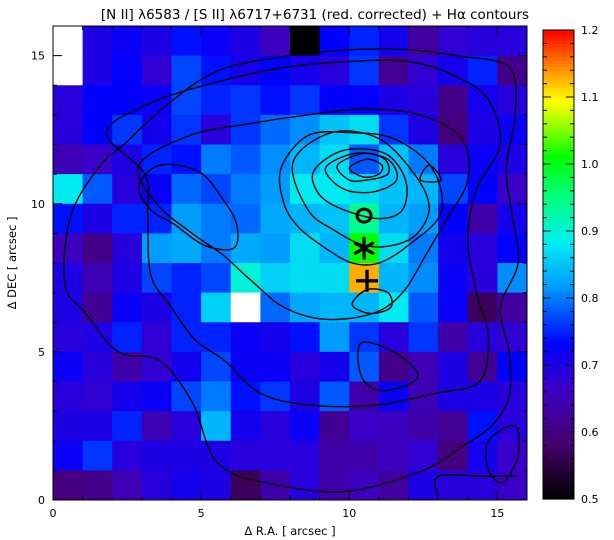  I want to click on colorbar-tick-label: 1.2, so click(590, 30).